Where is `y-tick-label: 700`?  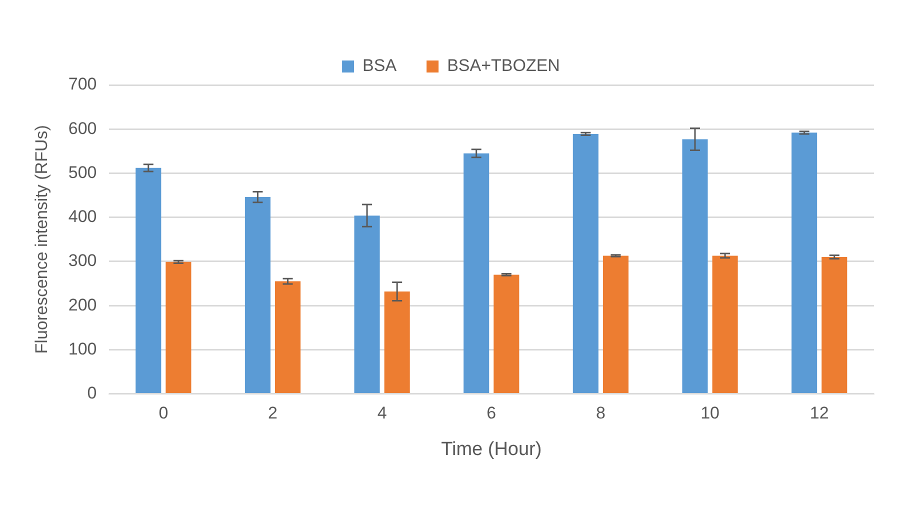
y-tick-label: 700 is located at coordinates (82, 84).